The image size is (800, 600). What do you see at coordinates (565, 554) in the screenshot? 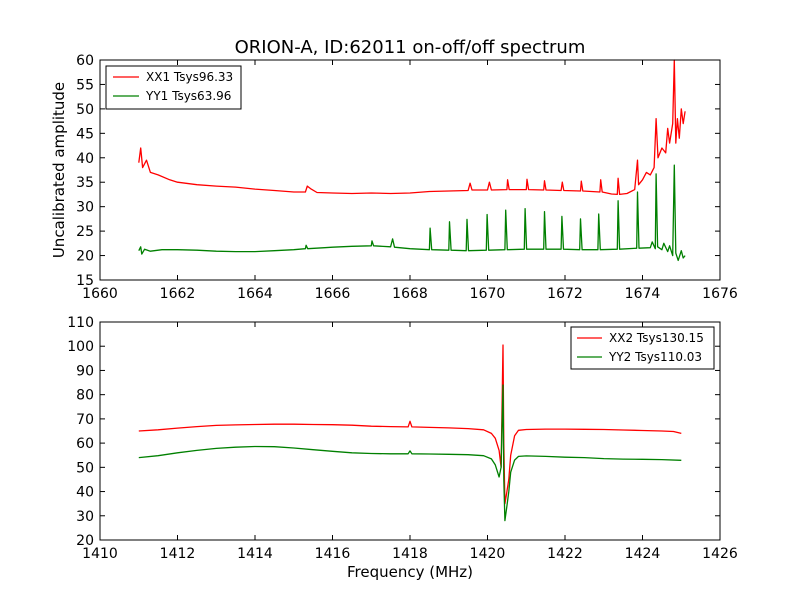
I see `bot-x-tick-label-6: 1422` at bounding box center [565, 554].